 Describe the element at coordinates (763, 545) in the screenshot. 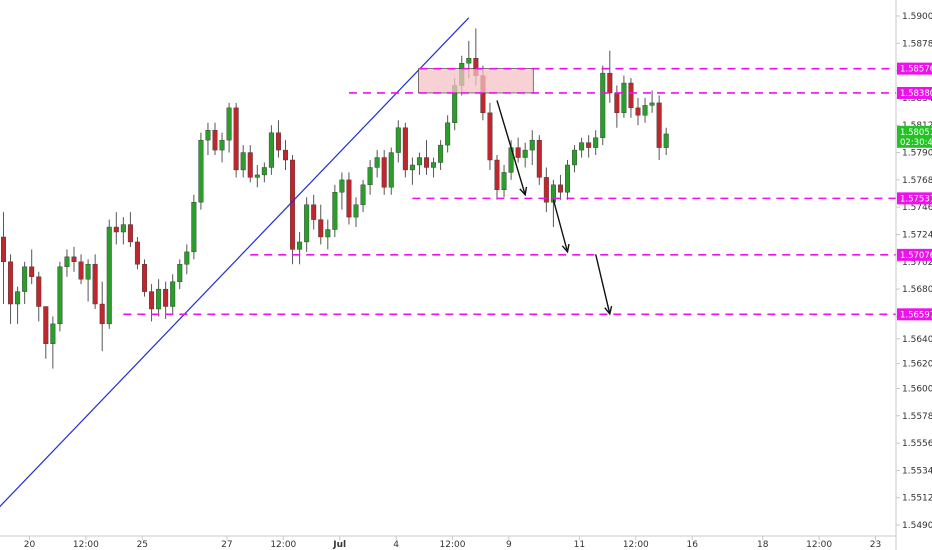

I see `time-tick-label: 18` at that location.